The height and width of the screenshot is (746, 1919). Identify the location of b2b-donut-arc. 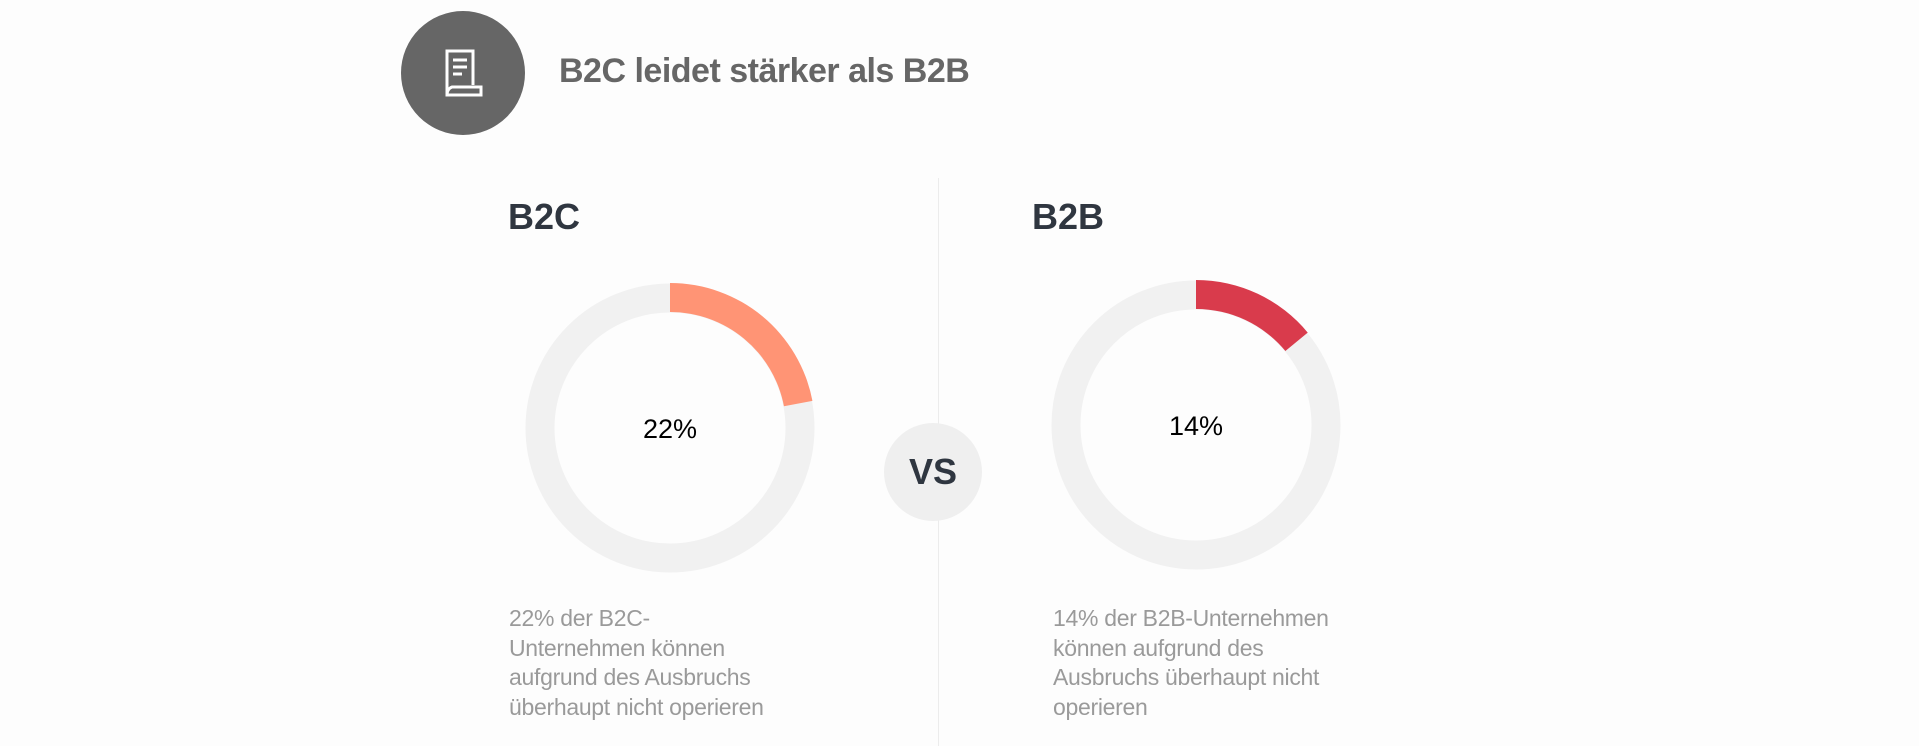
(1252, 316).